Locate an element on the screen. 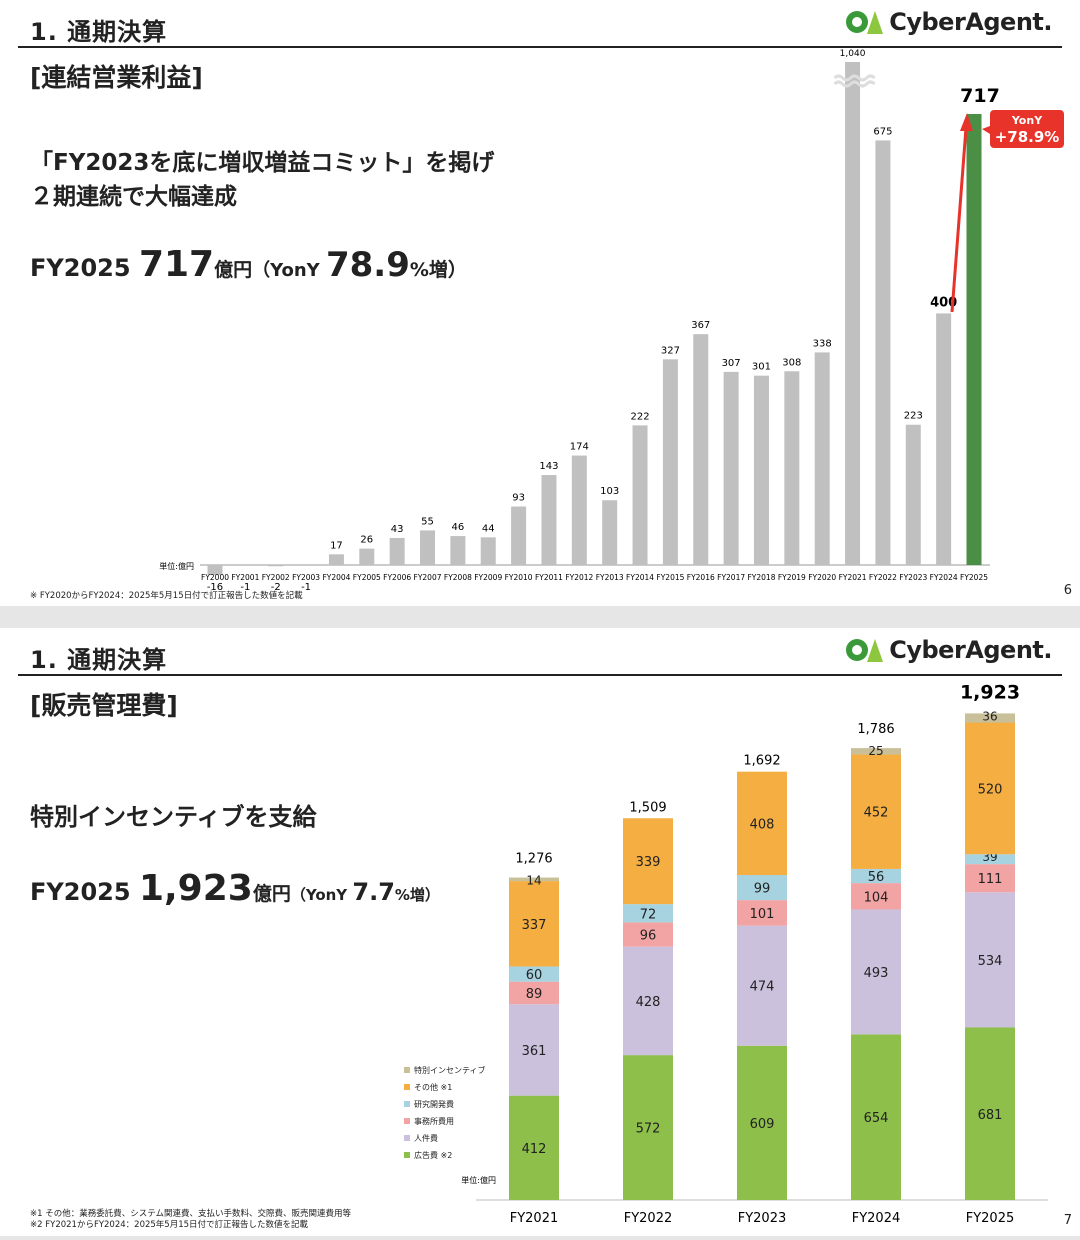 The width and height of the screenshot is (1080, 1240). growth-arrow is located at coordinates (959, 220).